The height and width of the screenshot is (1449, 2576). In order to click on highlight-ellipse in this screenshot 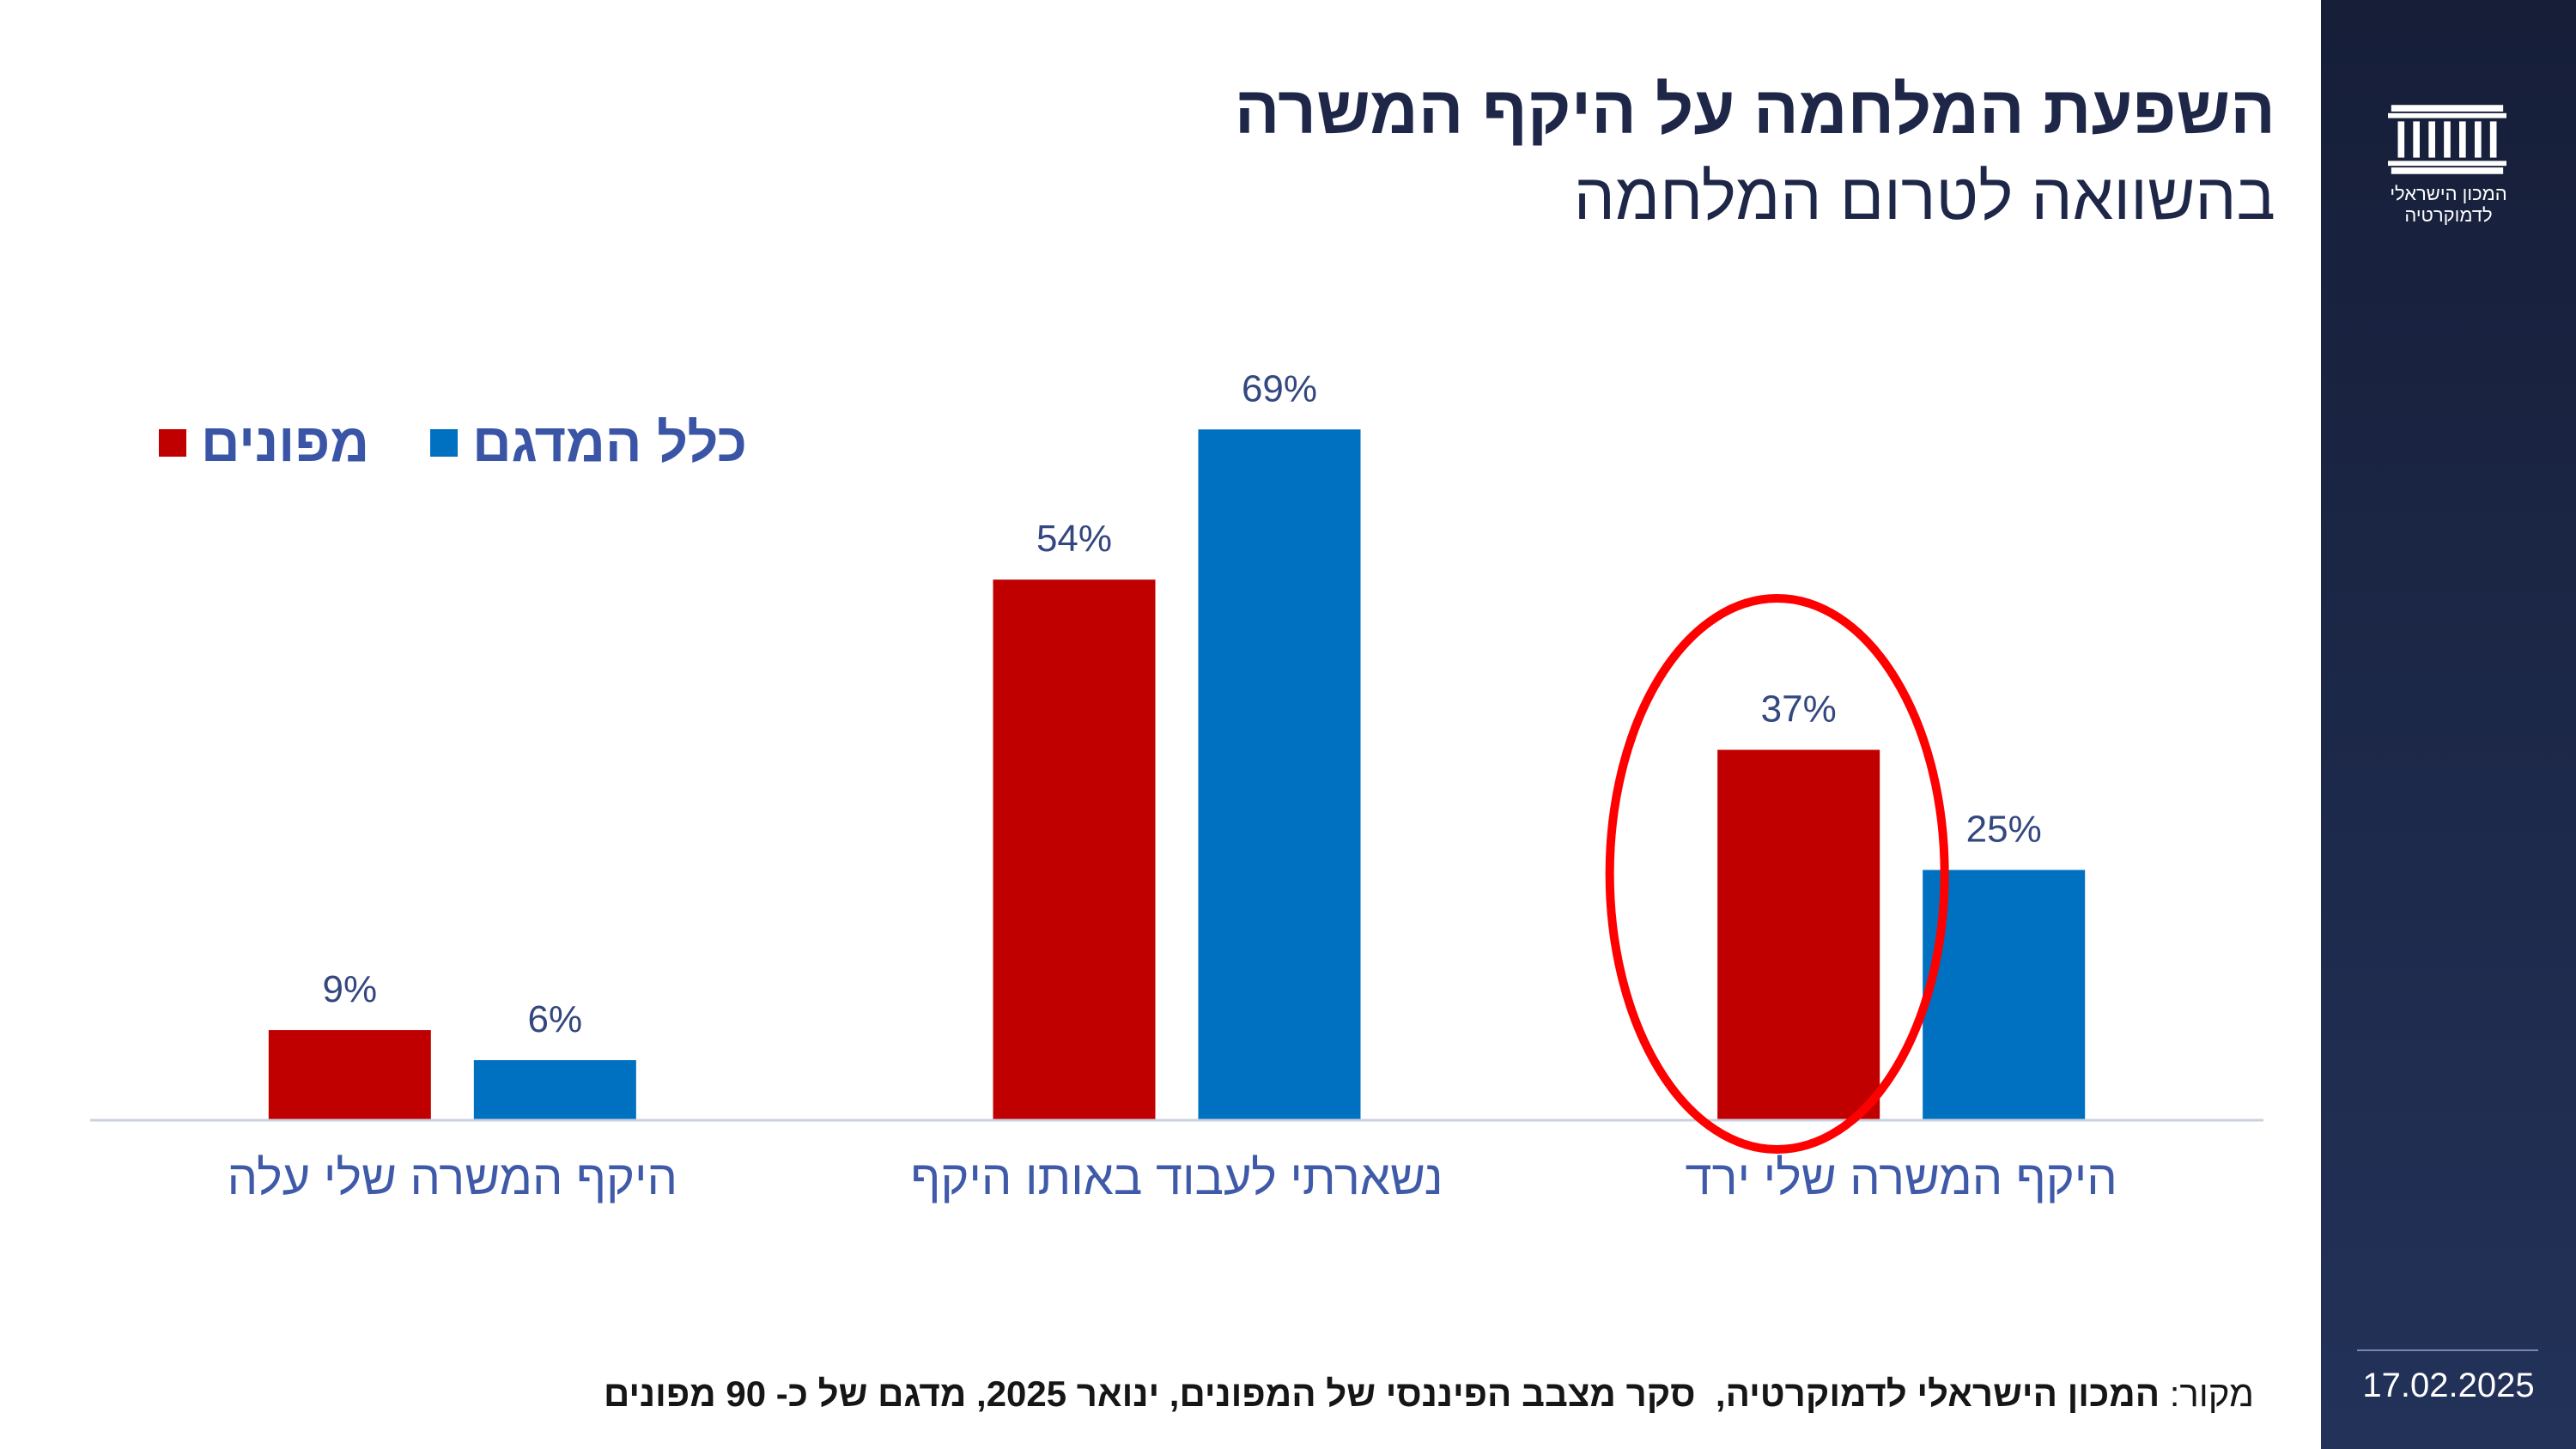, I will do `click(1777, 874)`.